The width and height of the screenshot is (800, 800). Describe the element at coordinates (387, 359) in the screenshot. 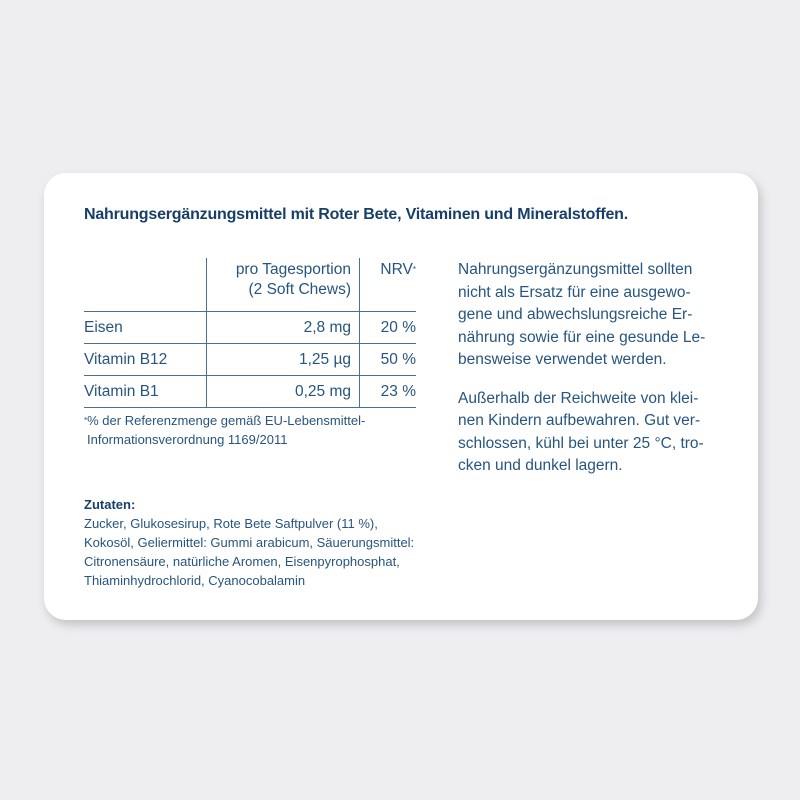

I see `nutrient-nrv: 50 %` at that location.